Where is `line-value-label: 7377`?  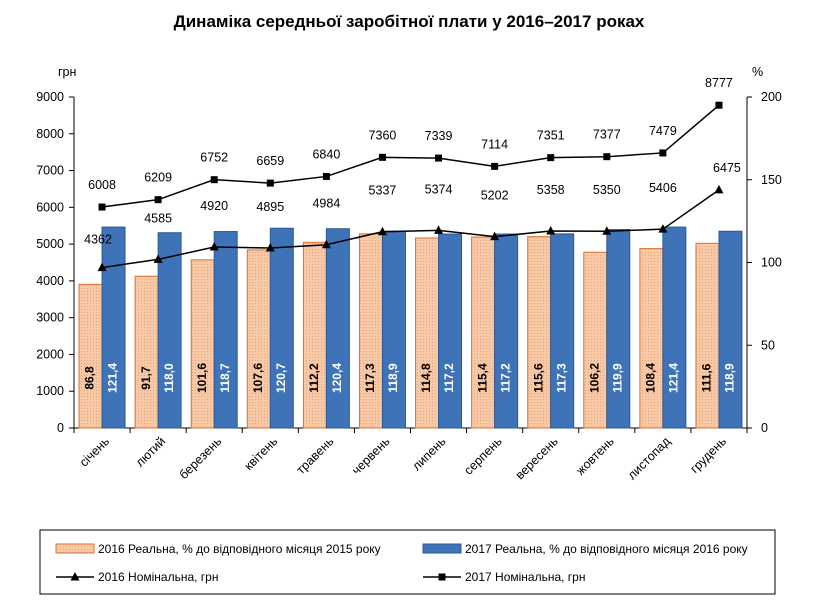
line-value-label: 7377 is located at coordinates (607, 135).